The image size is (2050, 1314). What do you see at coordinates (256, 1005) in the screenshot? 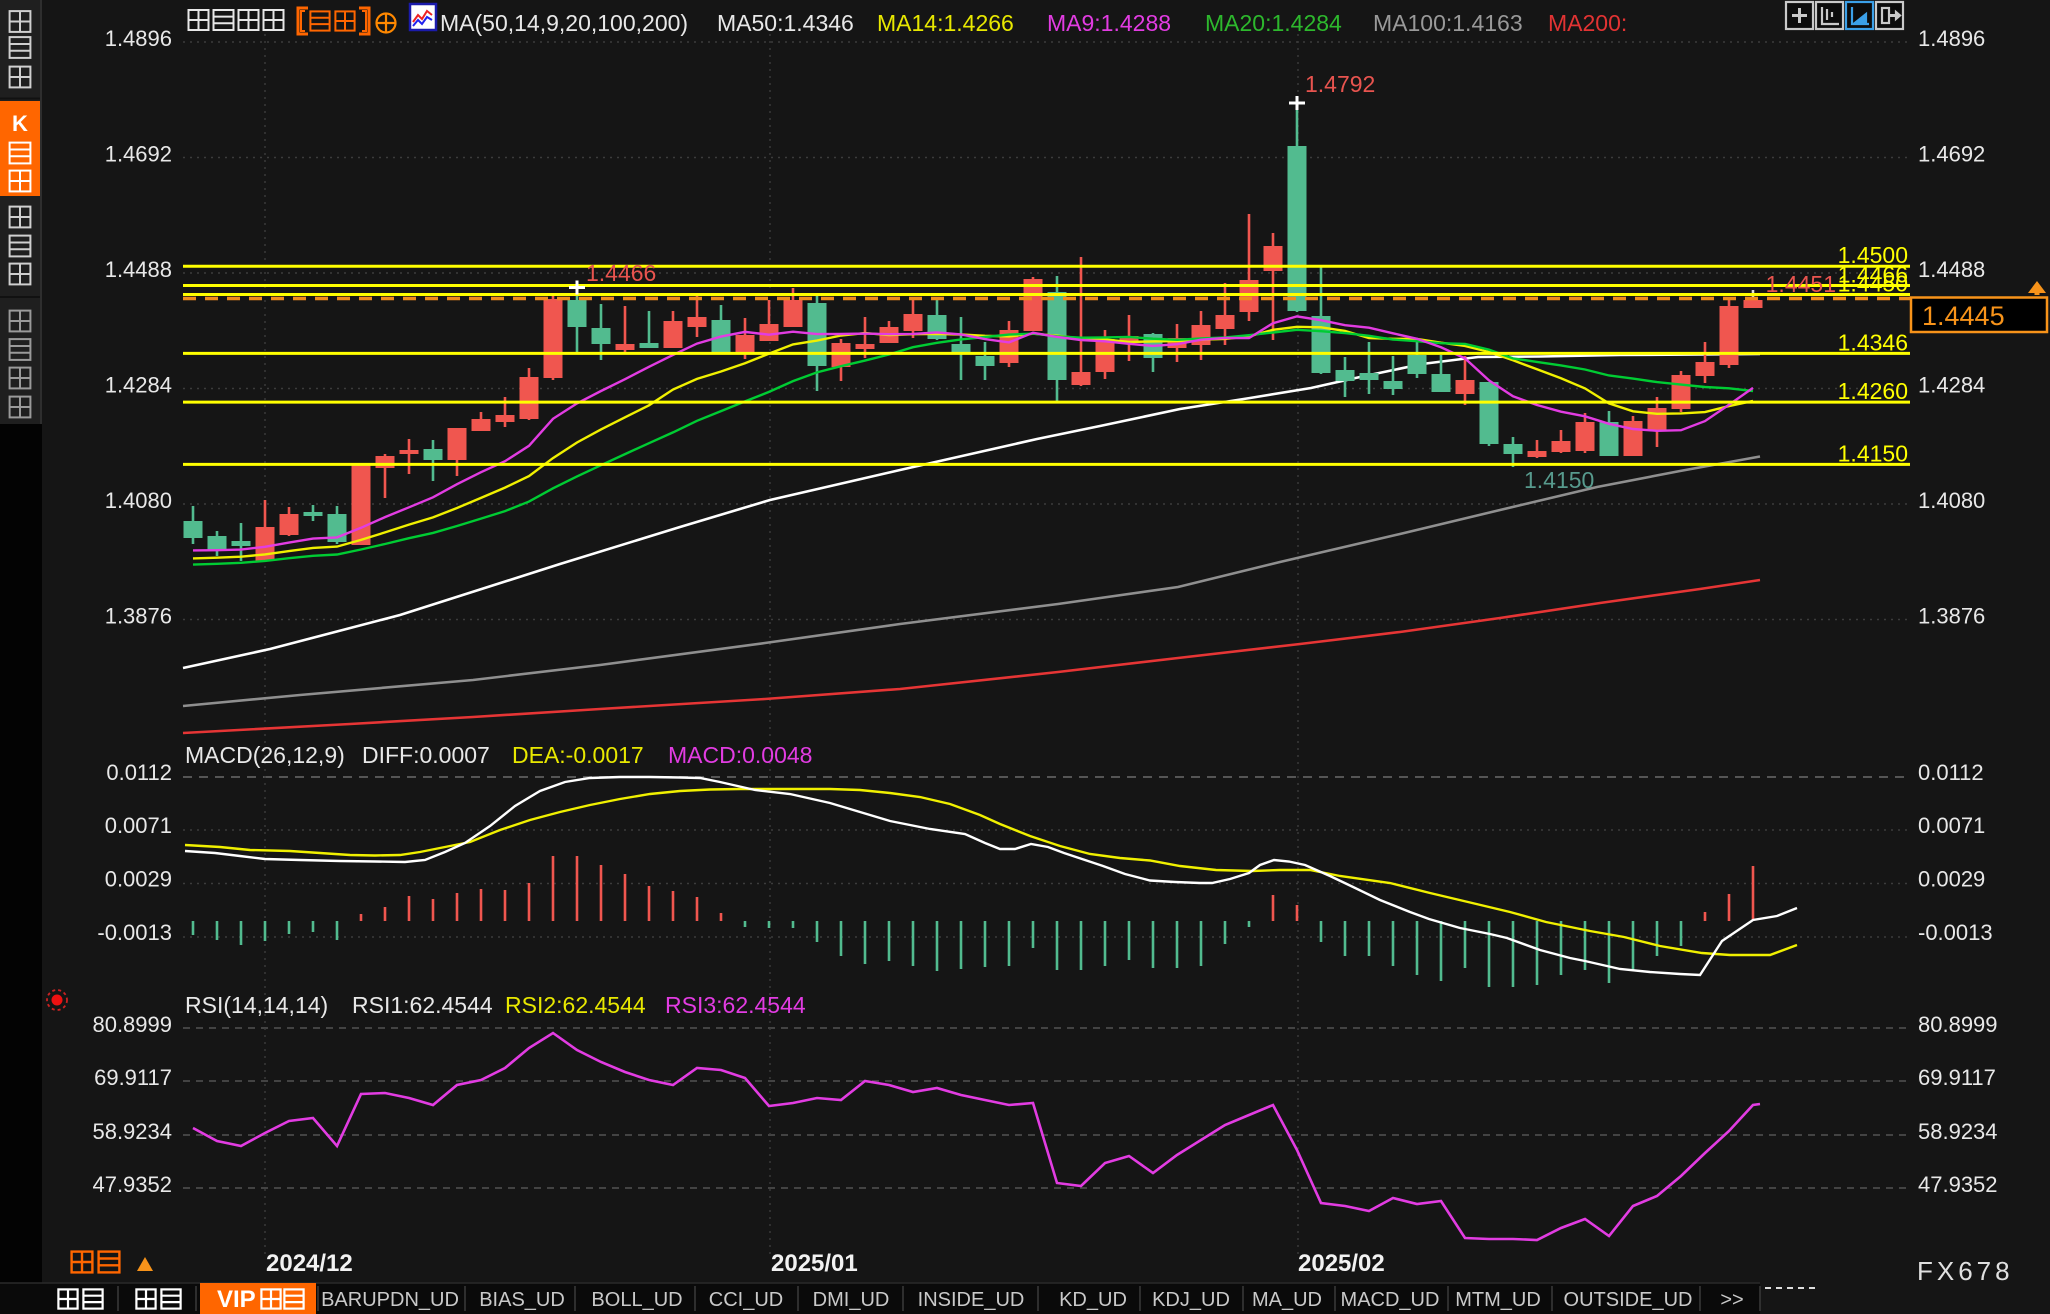
I see `svg-text: RSI(14,14,14)` at bounding box center [256, 1005].